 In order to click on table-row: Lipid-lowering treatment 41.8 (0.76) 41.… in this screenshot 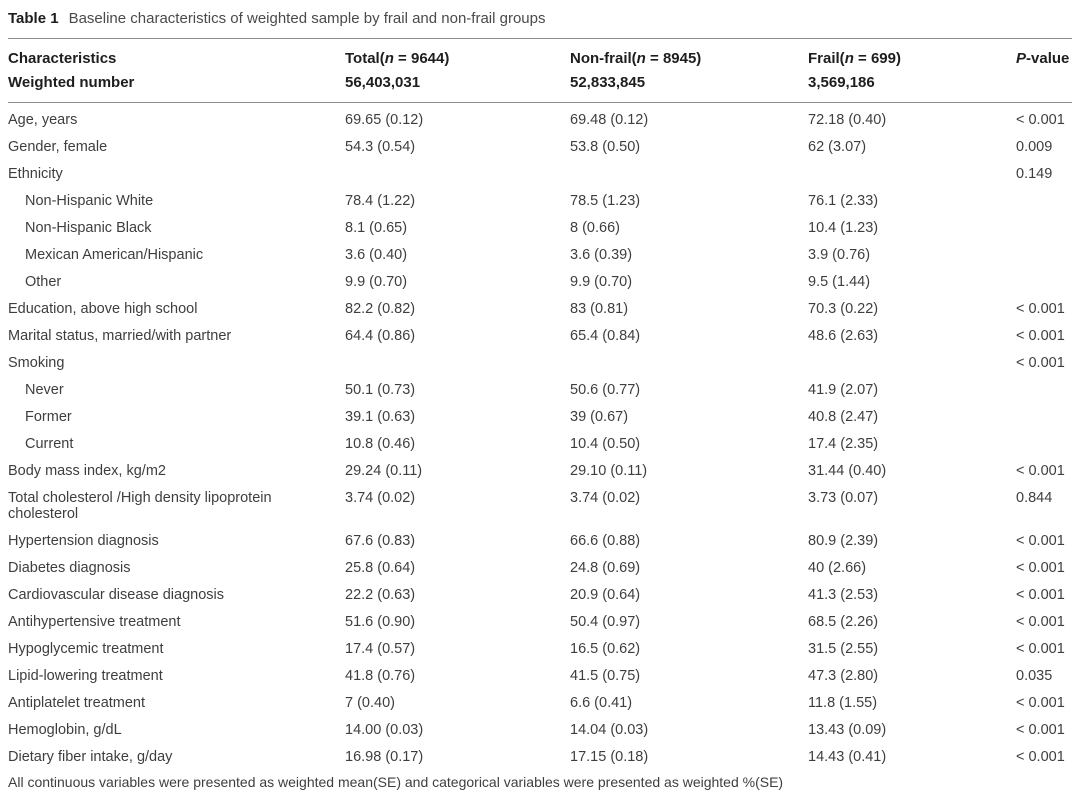, I will do `click(540, 676)`.